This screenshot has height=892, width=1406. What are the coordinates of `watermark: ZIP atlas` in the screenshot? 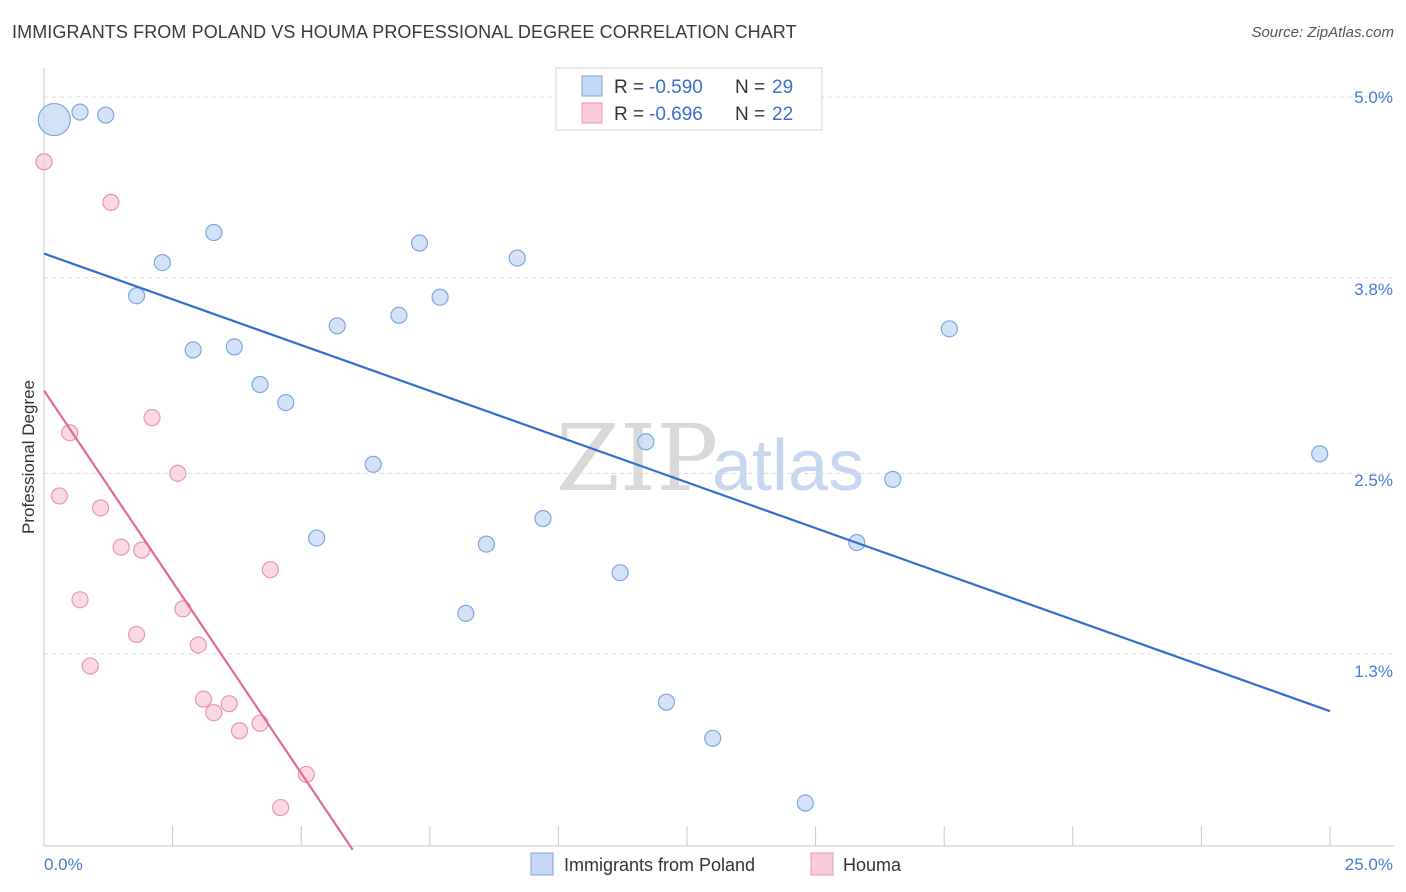 It's located at (710, 458).